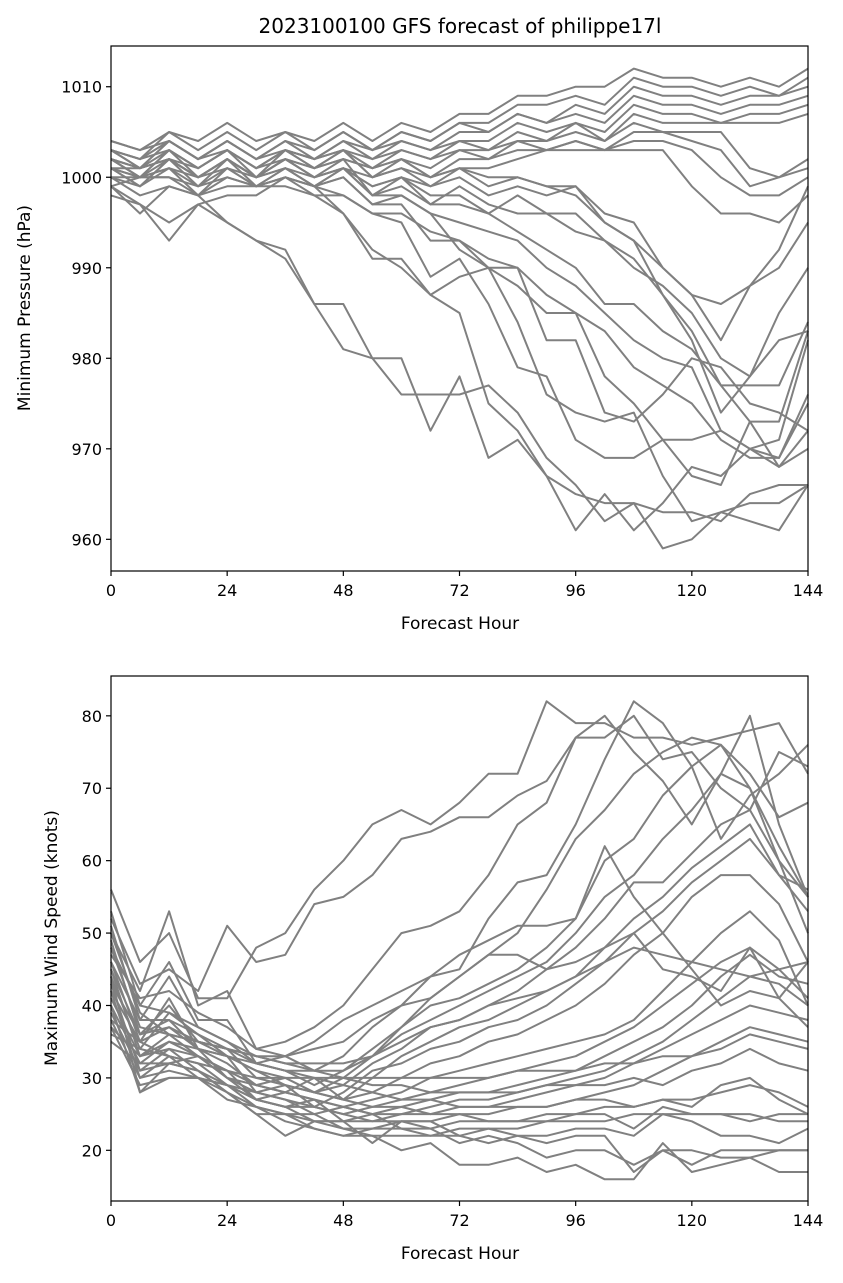 The height and width of the screenshot is (1283, 843). What do you see at coordinates (52, 938) in the screenshot?
I see `wind-y-axis-label: Maximum Wind Speed (knots)` at bounding box center [52, 938].